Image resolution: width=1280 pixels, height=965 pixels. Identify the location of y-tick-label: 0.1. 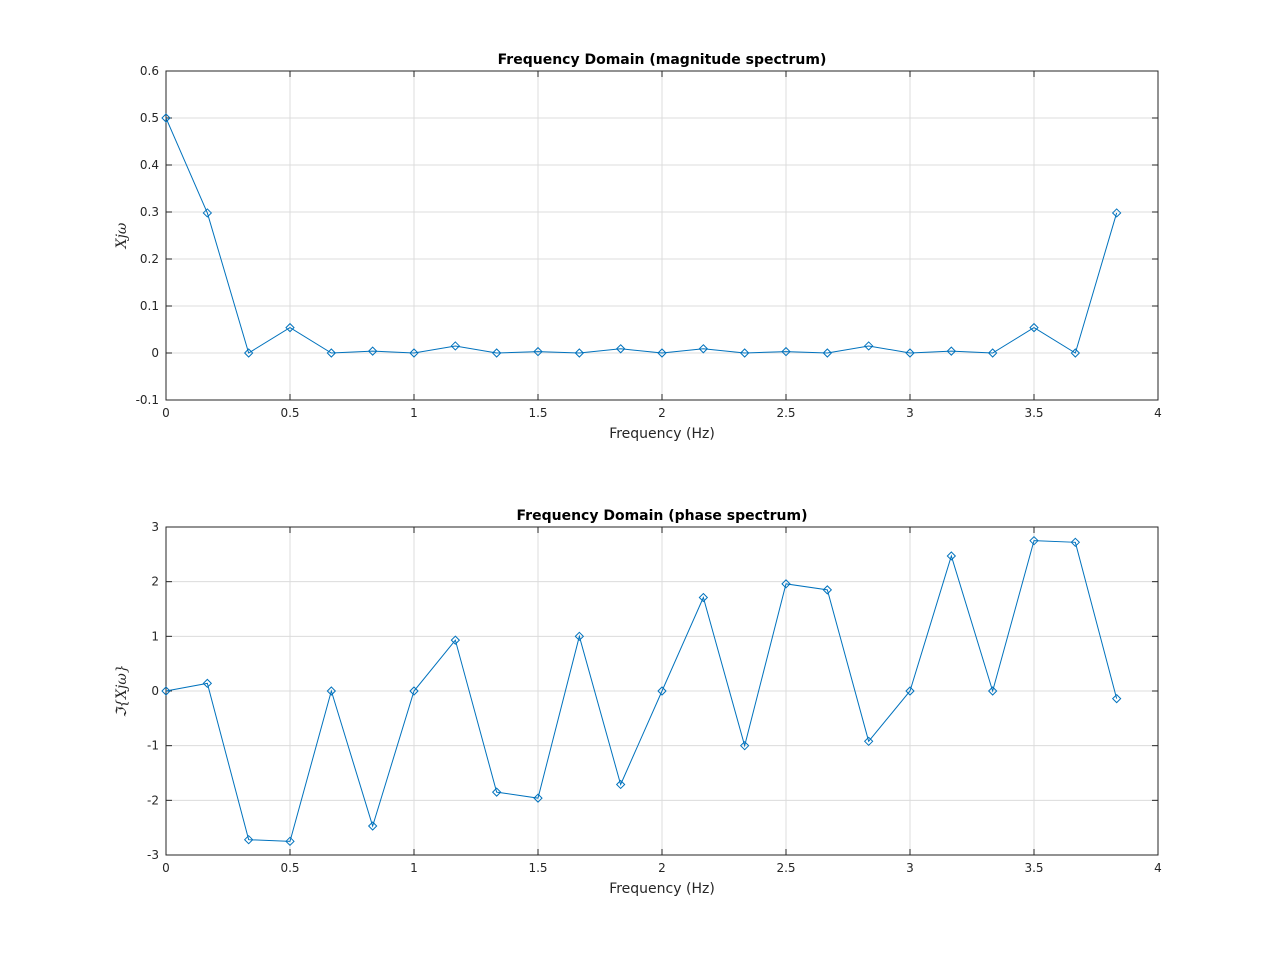
(149, 306).